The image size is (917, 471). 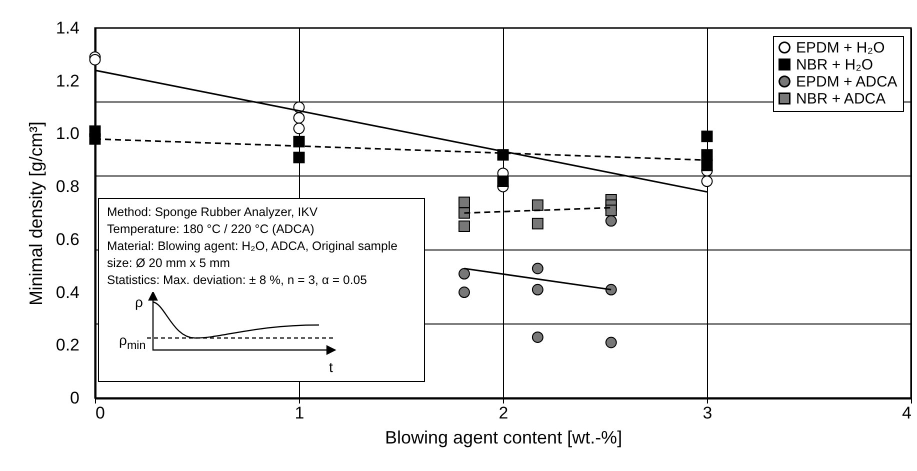 I want to click on y-tick-label: 0.6, so click(x=68, y=239).